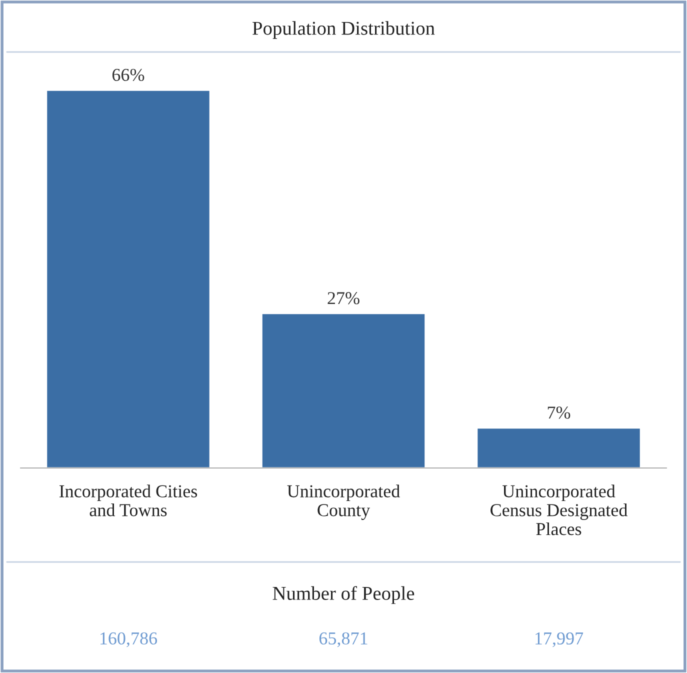 This screenshot has height=673, width=687. Describe the element at coordinates (128, 75) in the screenshot. I see `data-label: 66%` at that location.